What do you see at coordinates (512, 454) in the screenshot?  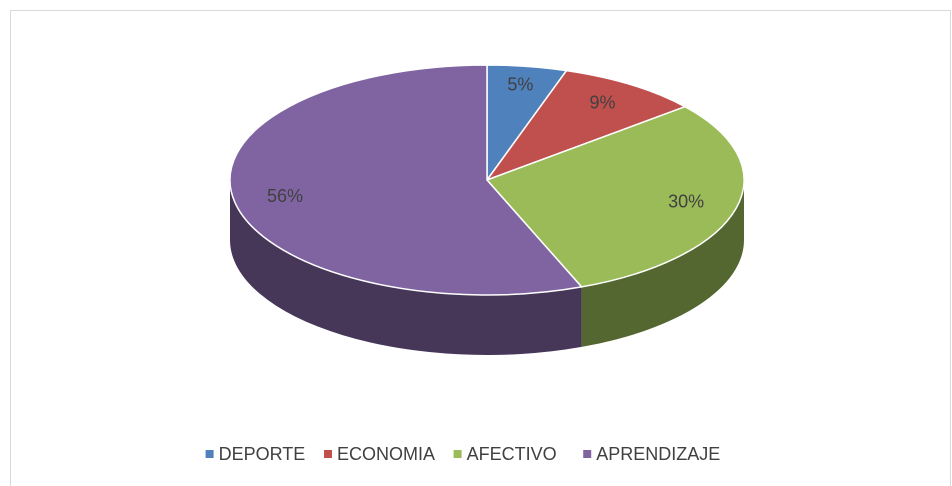 I see `legend-label: AFECTIVO` at bounding box center [512, 454].